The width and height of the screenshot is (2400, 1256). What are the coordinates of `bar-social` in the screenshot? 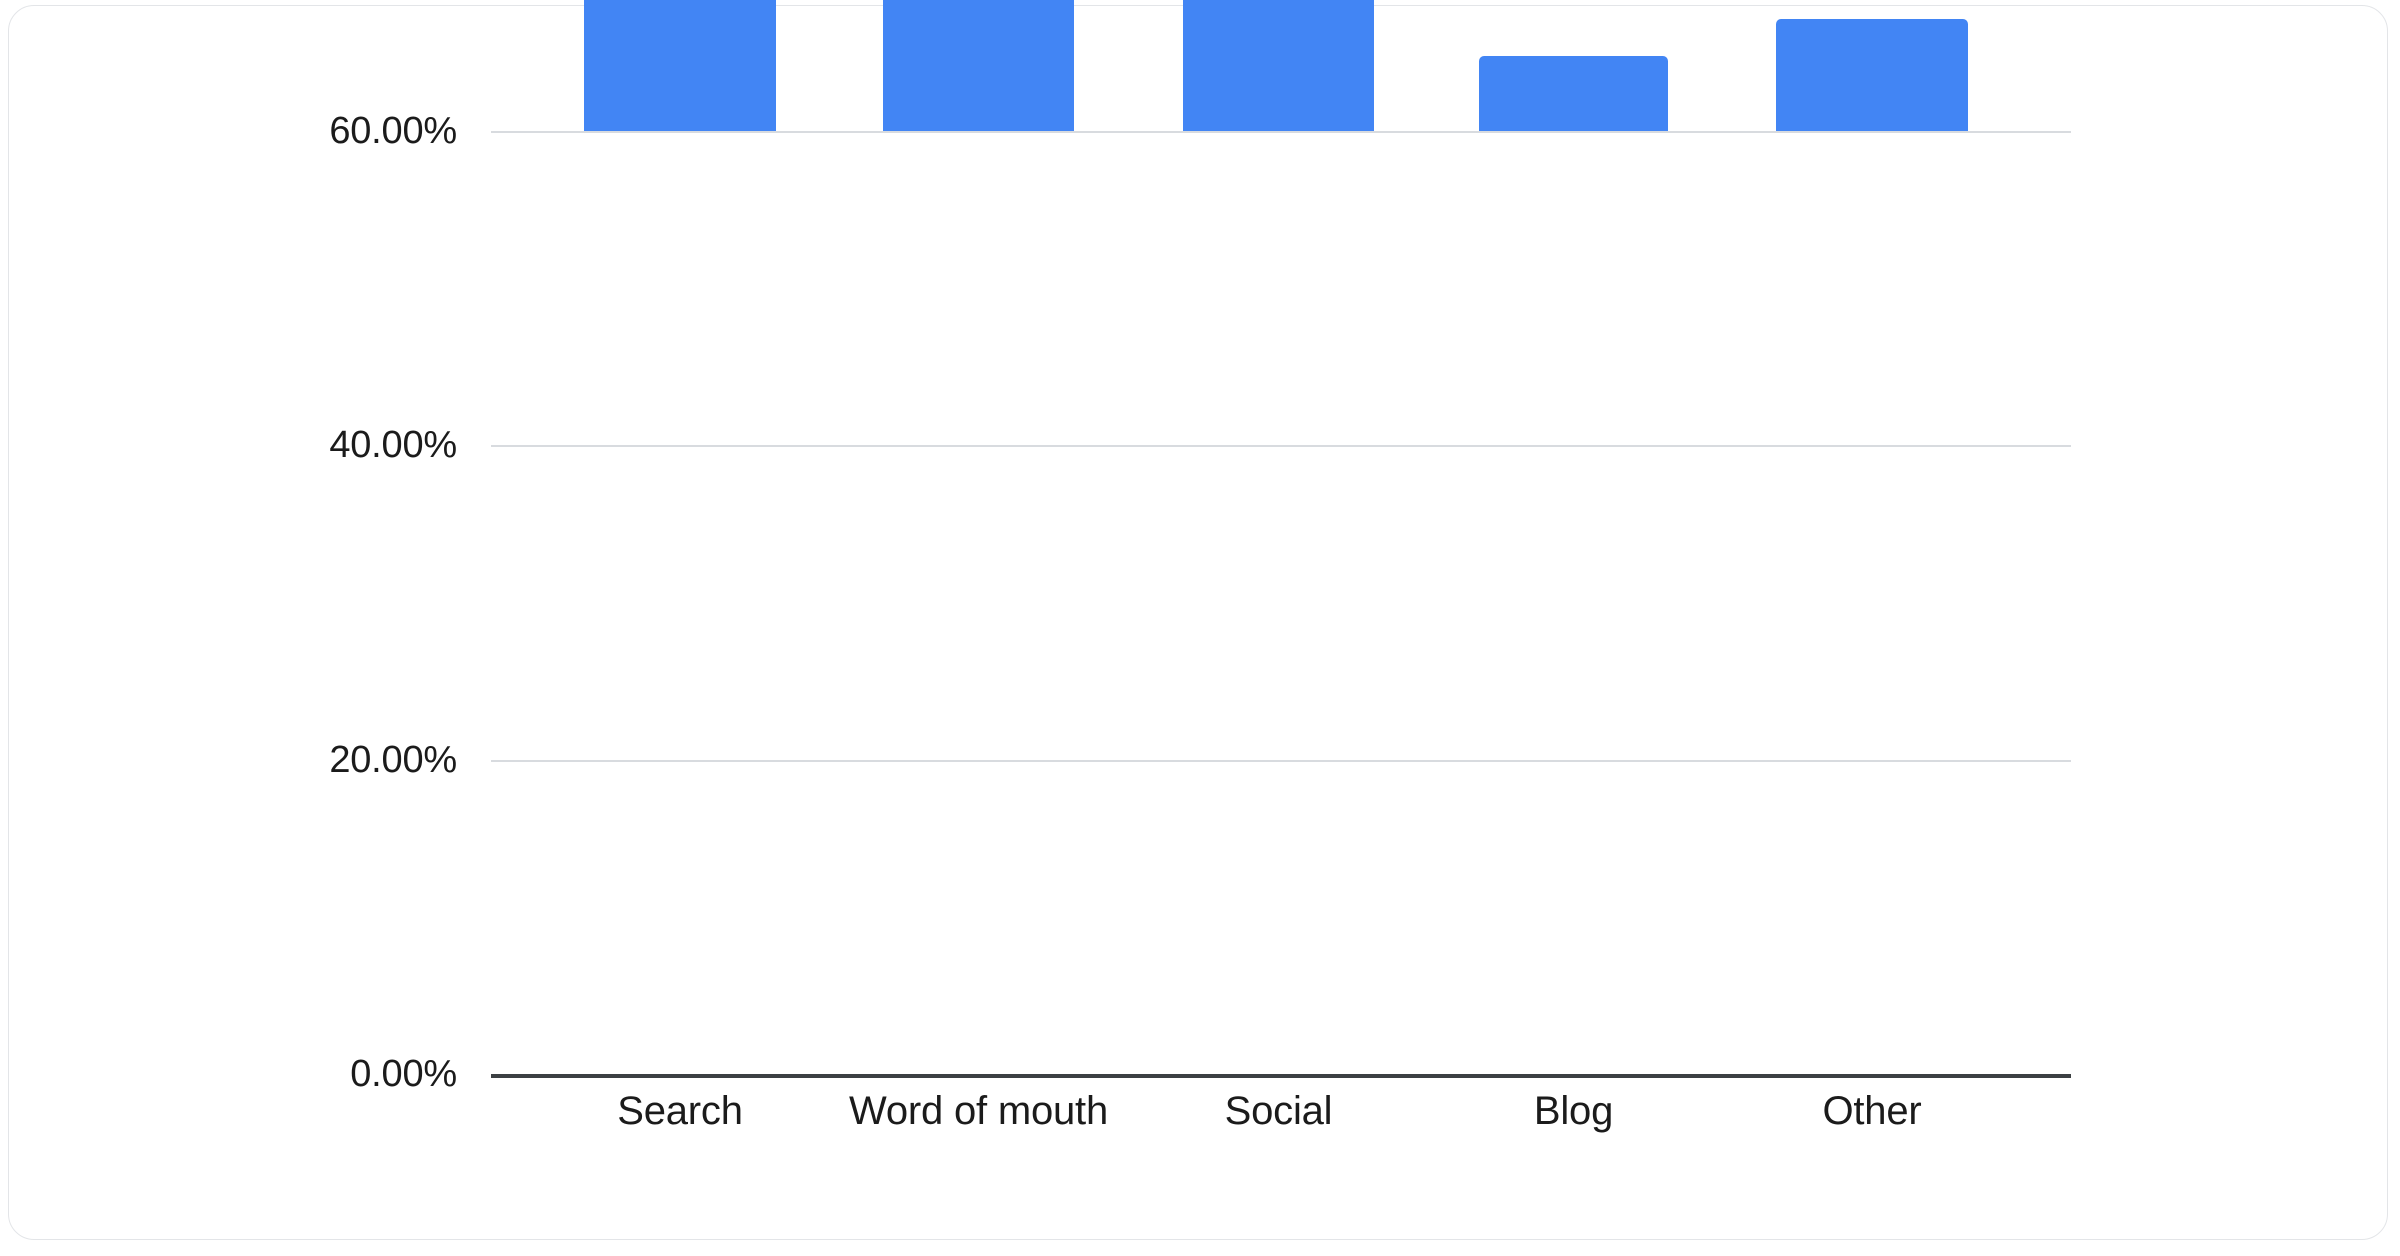 It's located at (1278, 65).